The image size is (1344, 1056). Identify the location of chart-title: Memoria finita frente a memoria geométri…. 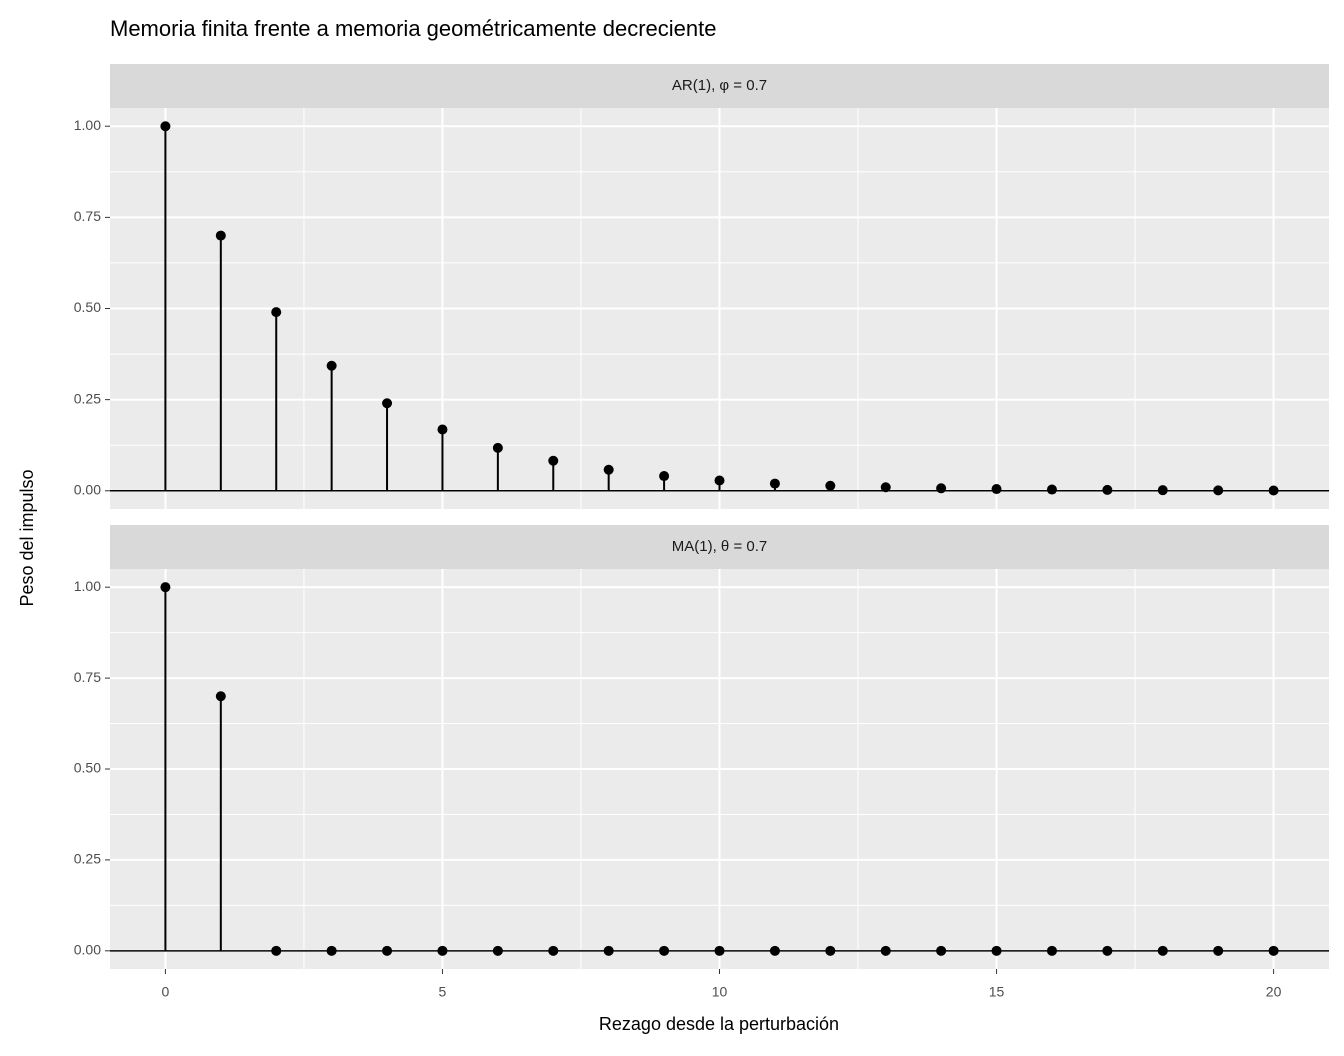
(413, 28).